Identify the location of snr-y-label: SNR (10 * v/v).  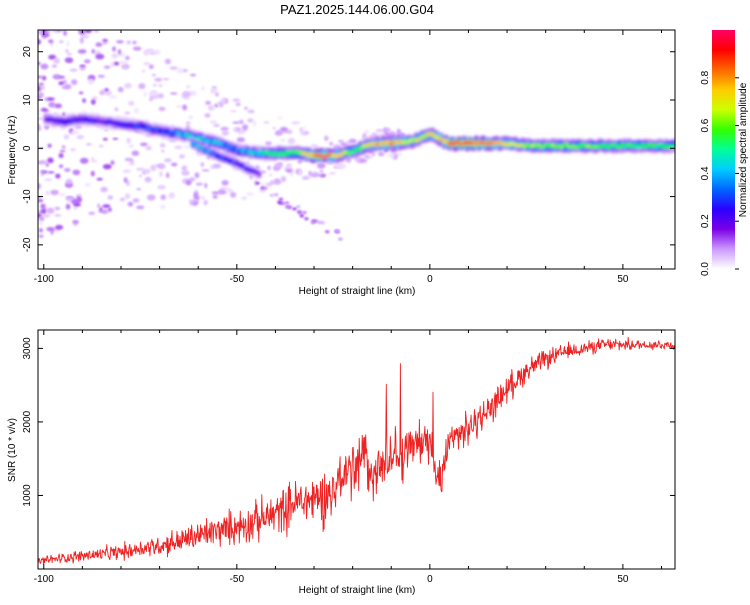
(12, 450).